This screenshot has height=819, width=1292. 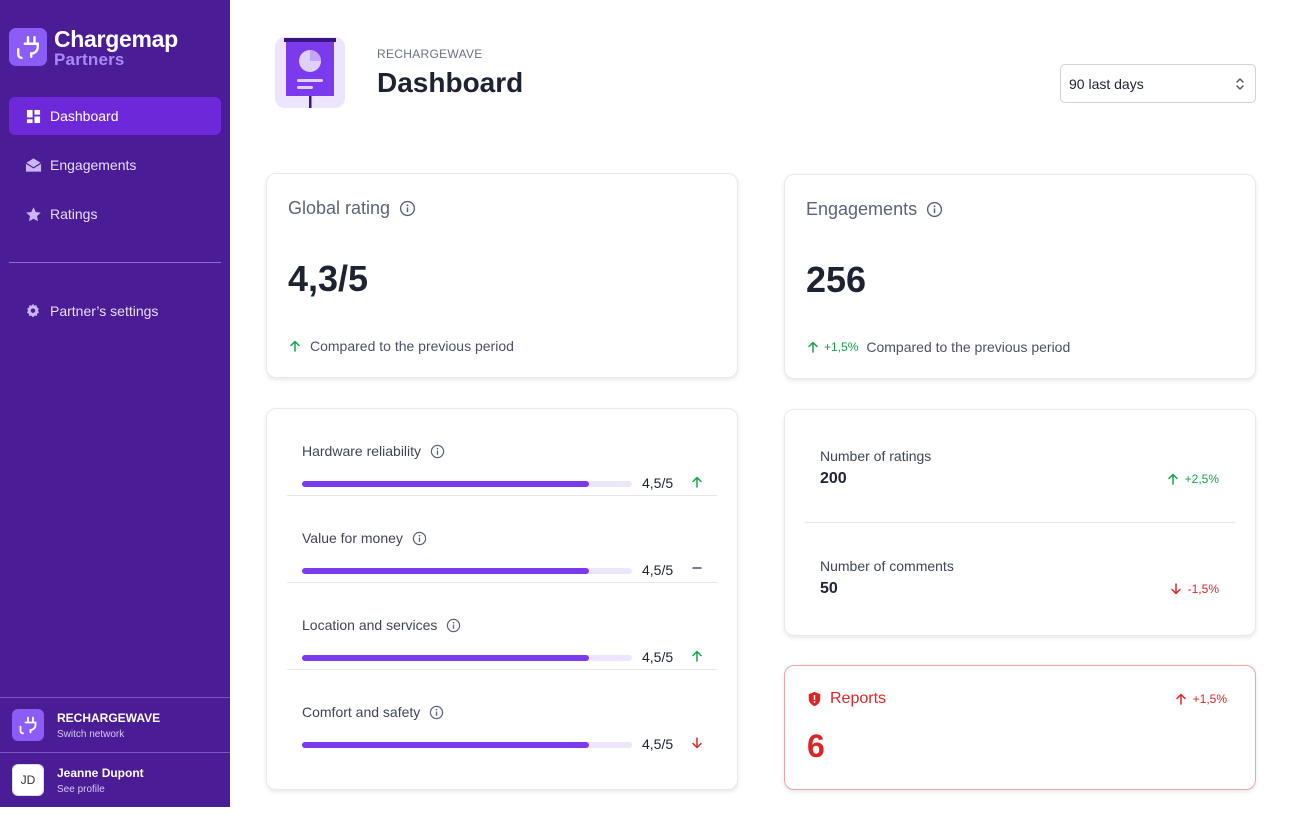 What do you see at coordinates (352, 538) in the screenshot?
I see `criterion-label: Value for money` at bounding box center [352, 538].